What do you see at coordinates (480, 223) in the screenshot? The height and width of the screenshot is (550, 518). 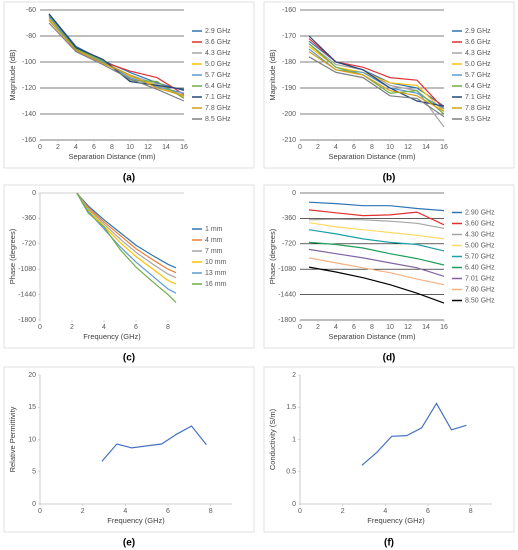 I see `legend-label: 3.60 GHz` at bounding box center [480, 223].